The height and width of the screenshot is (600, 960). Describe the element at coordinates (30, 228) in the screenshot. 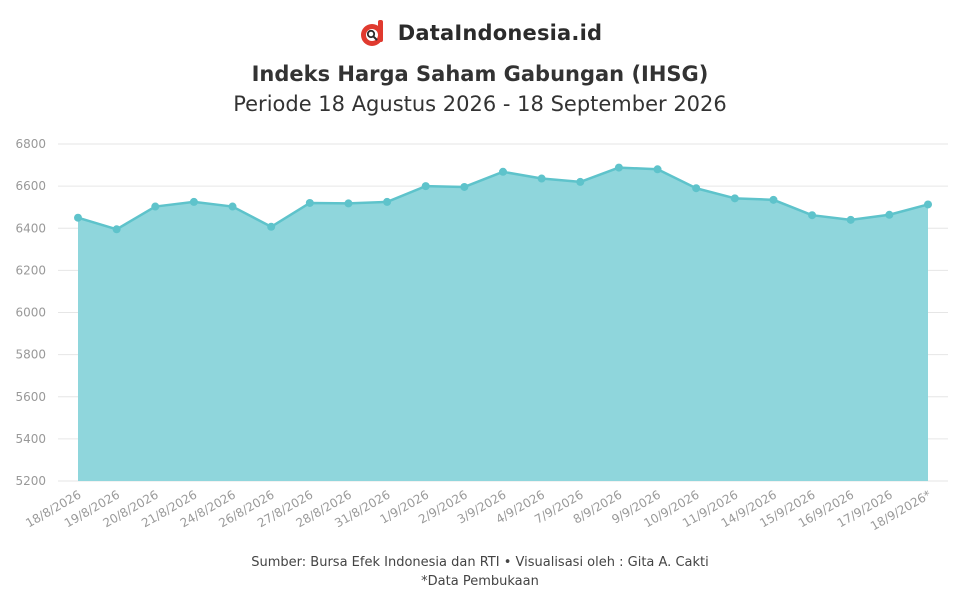

I see `y-tick-label: 6400` at that location.